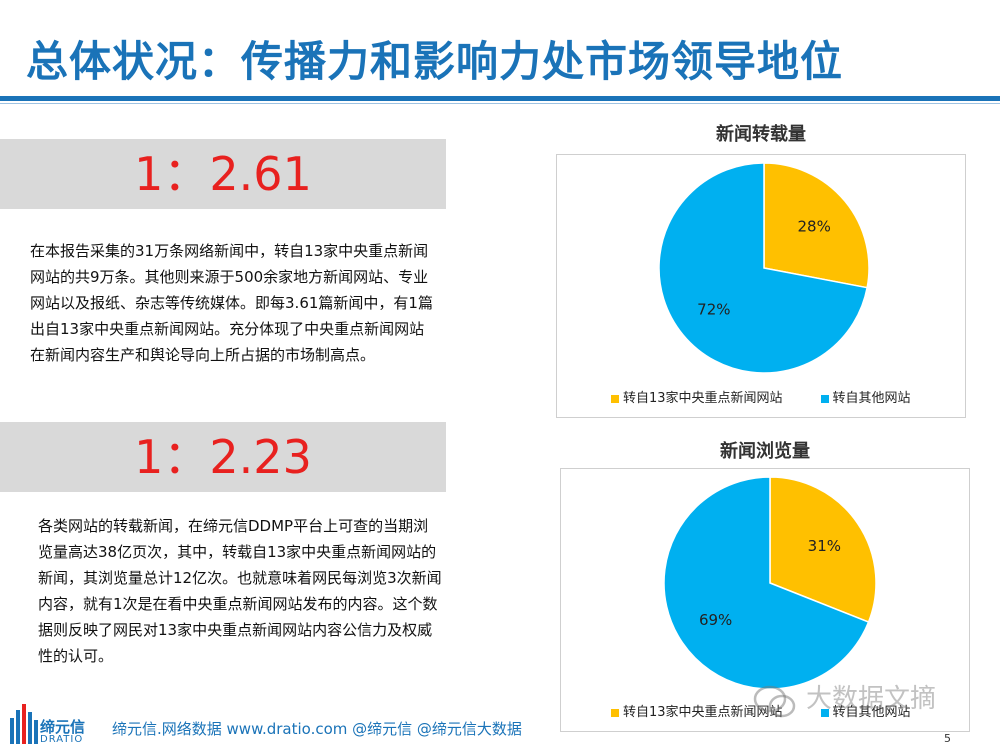 This screenshot has height=750, width=1000. I want to click on chart2-slice-label-0: 31%, so click(824, 546).